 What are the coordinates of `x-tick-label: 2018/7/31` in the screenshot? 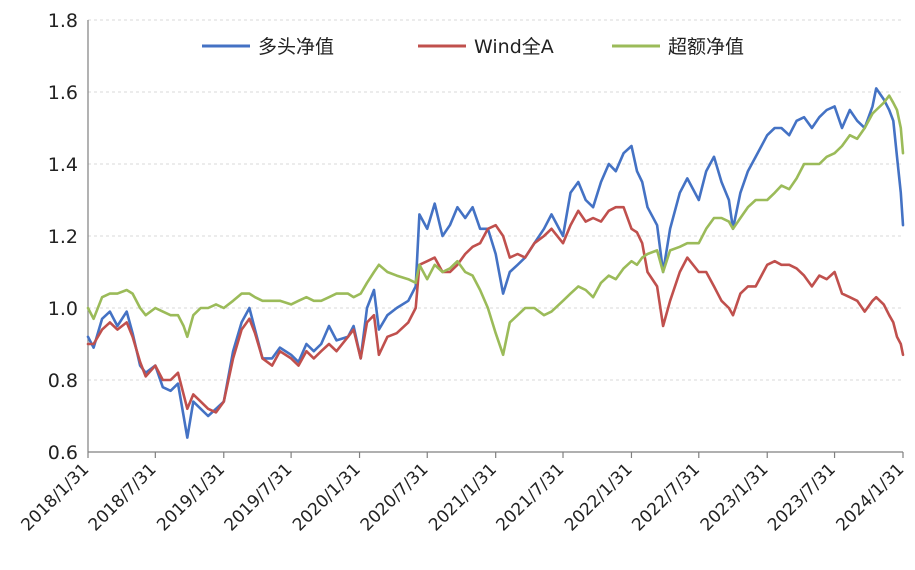 It's located at (123, 498).